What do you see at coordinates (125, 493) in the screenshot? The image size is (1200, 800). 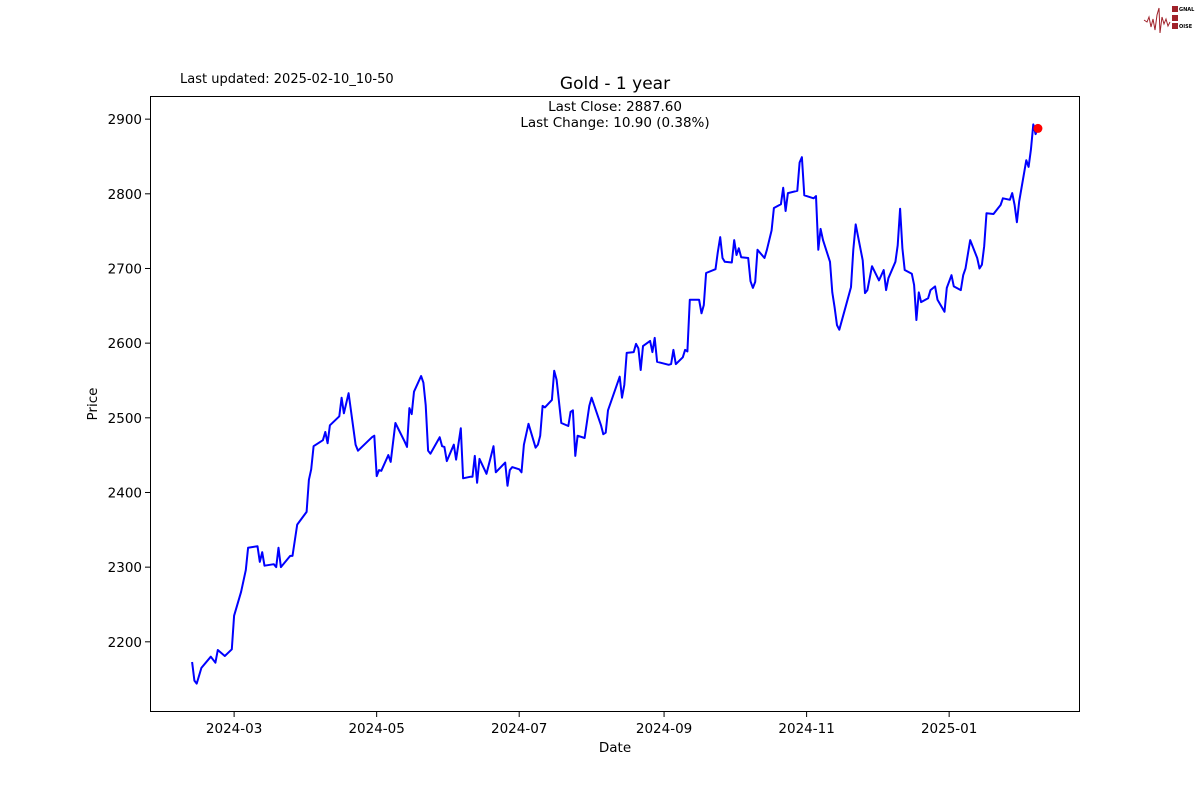 I see `y-tick-label: 2400` at bounding box center [125, 493].